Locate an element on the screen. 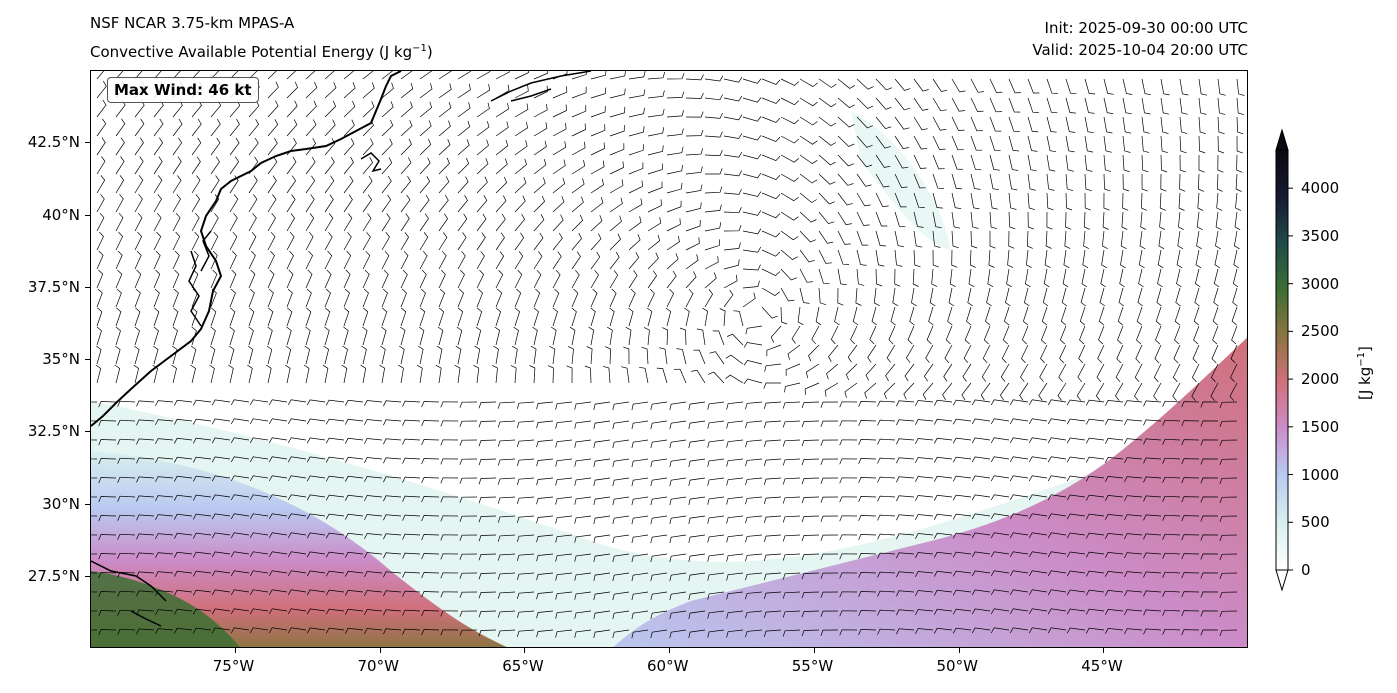 Image resolution: width=1397 pixels, height=693 pixels. cape-shade-south-west is located at coordinates (299, 549).